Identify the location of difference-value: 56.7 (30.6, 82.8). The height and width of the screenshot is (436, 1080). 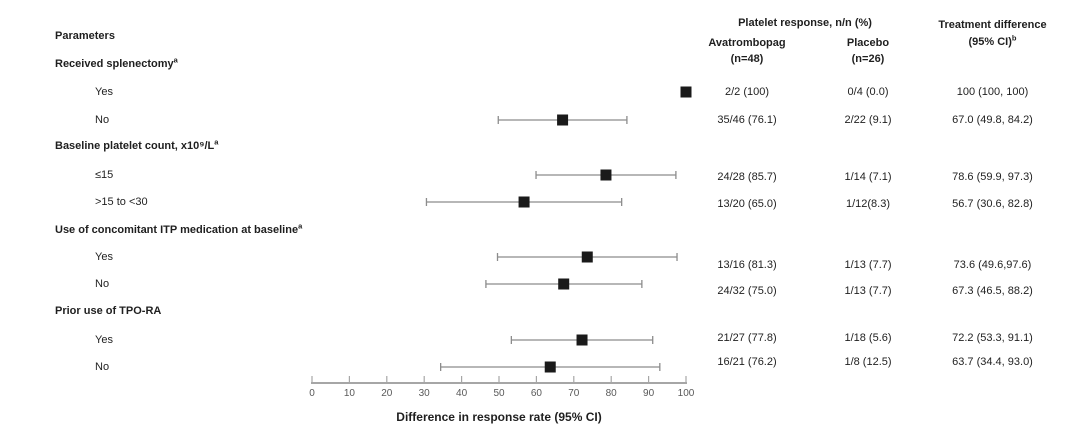
(992, 204).